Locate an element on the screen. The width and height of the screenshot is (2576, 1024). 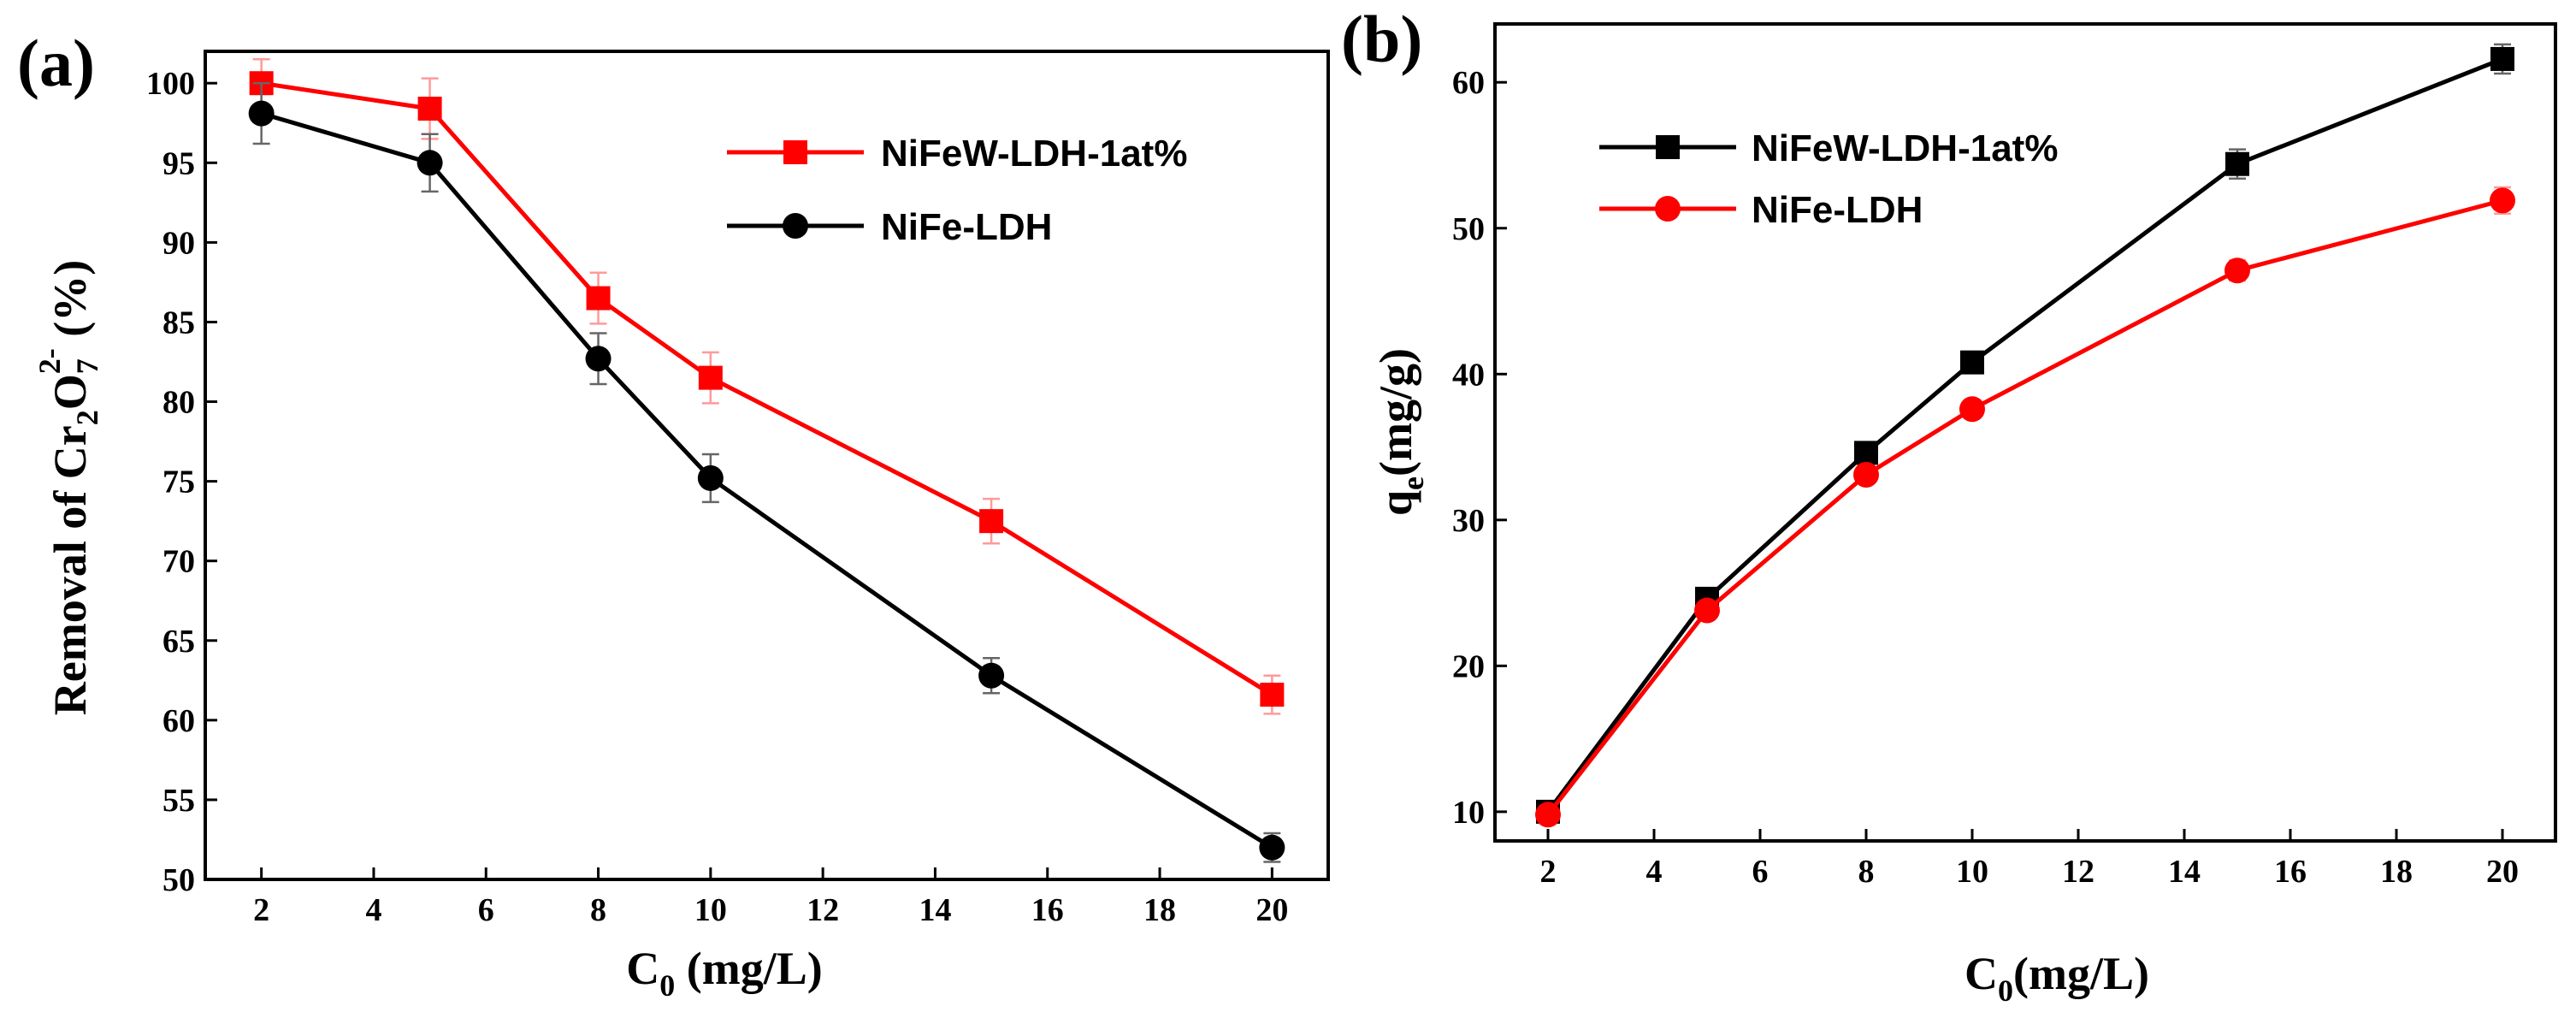
panel-a-x-tick-label: 12 is located at coordinates (822, 910).